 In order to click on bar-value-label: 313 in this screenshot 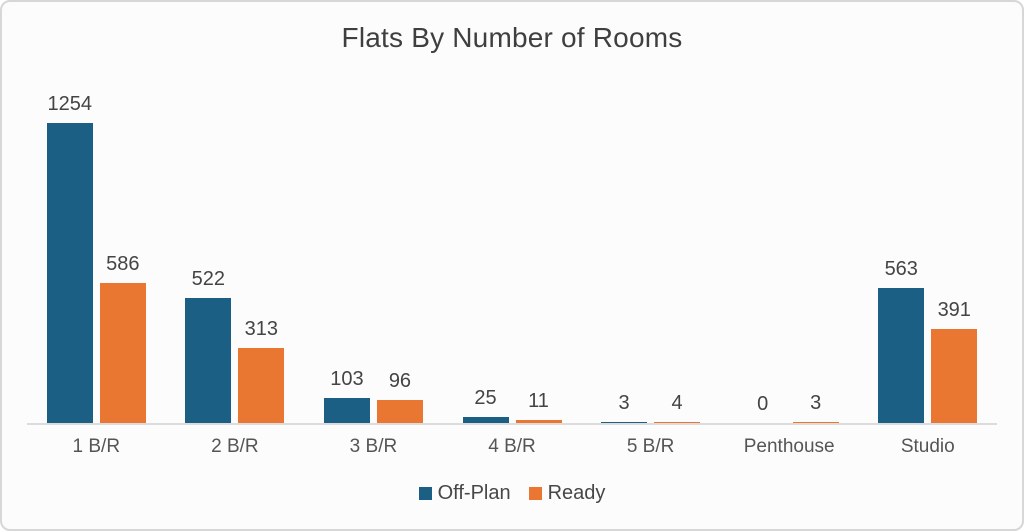, I will do `click(261, 329)`.